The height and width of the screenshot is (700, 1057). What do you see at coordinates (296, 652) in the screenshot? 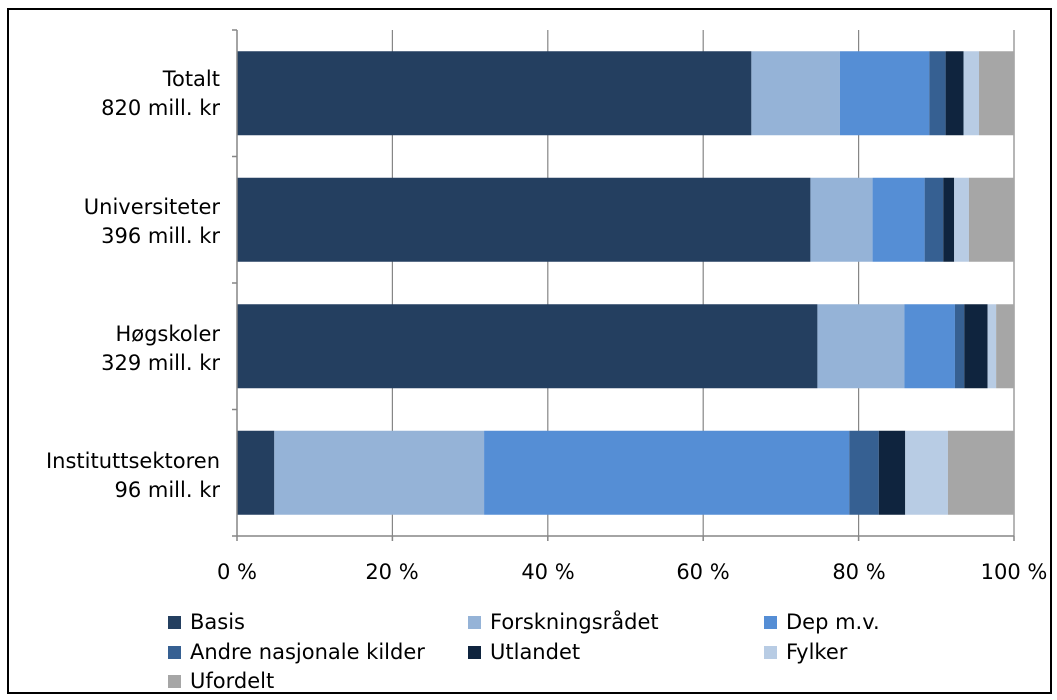
I see `legend-item-andre-nasjonale-kilder: Andre nasjonale kilder` at bounding box center [296, 652].